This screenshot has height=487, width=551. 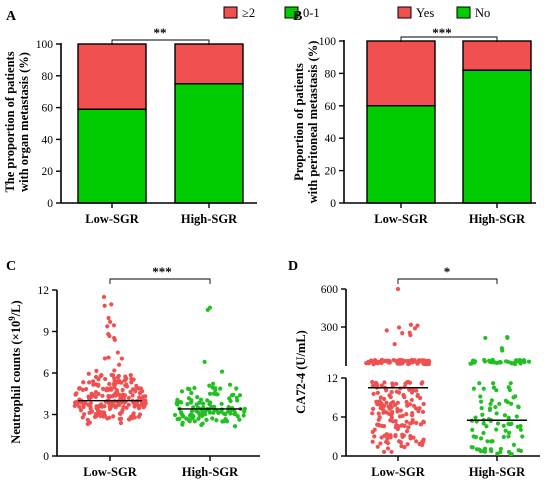 I want to click on panel-c-ylabel: Neutrophil counts (×109/L), so click(x=15, y=371).